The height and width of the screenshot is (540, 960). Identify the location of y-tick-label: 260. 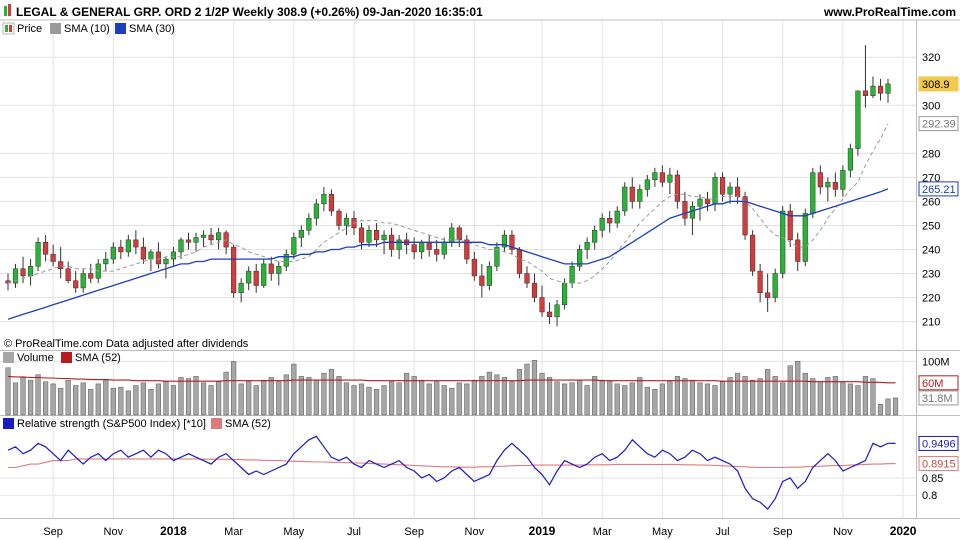
(931, 202).